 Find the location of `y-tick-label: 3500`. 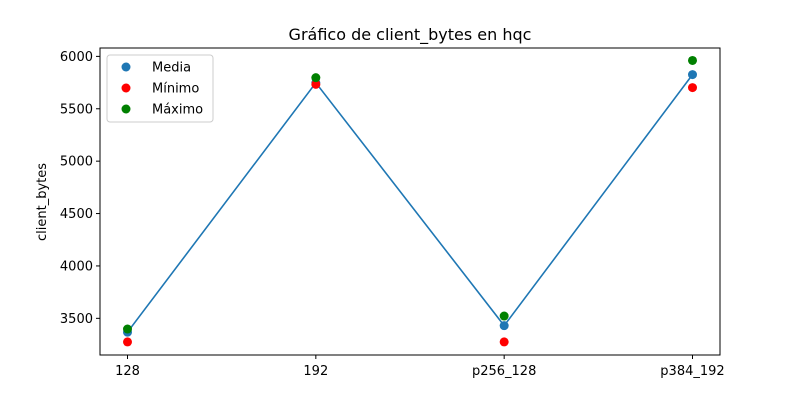

y-tick-label: 3500 is located at coordinates (76, 319).